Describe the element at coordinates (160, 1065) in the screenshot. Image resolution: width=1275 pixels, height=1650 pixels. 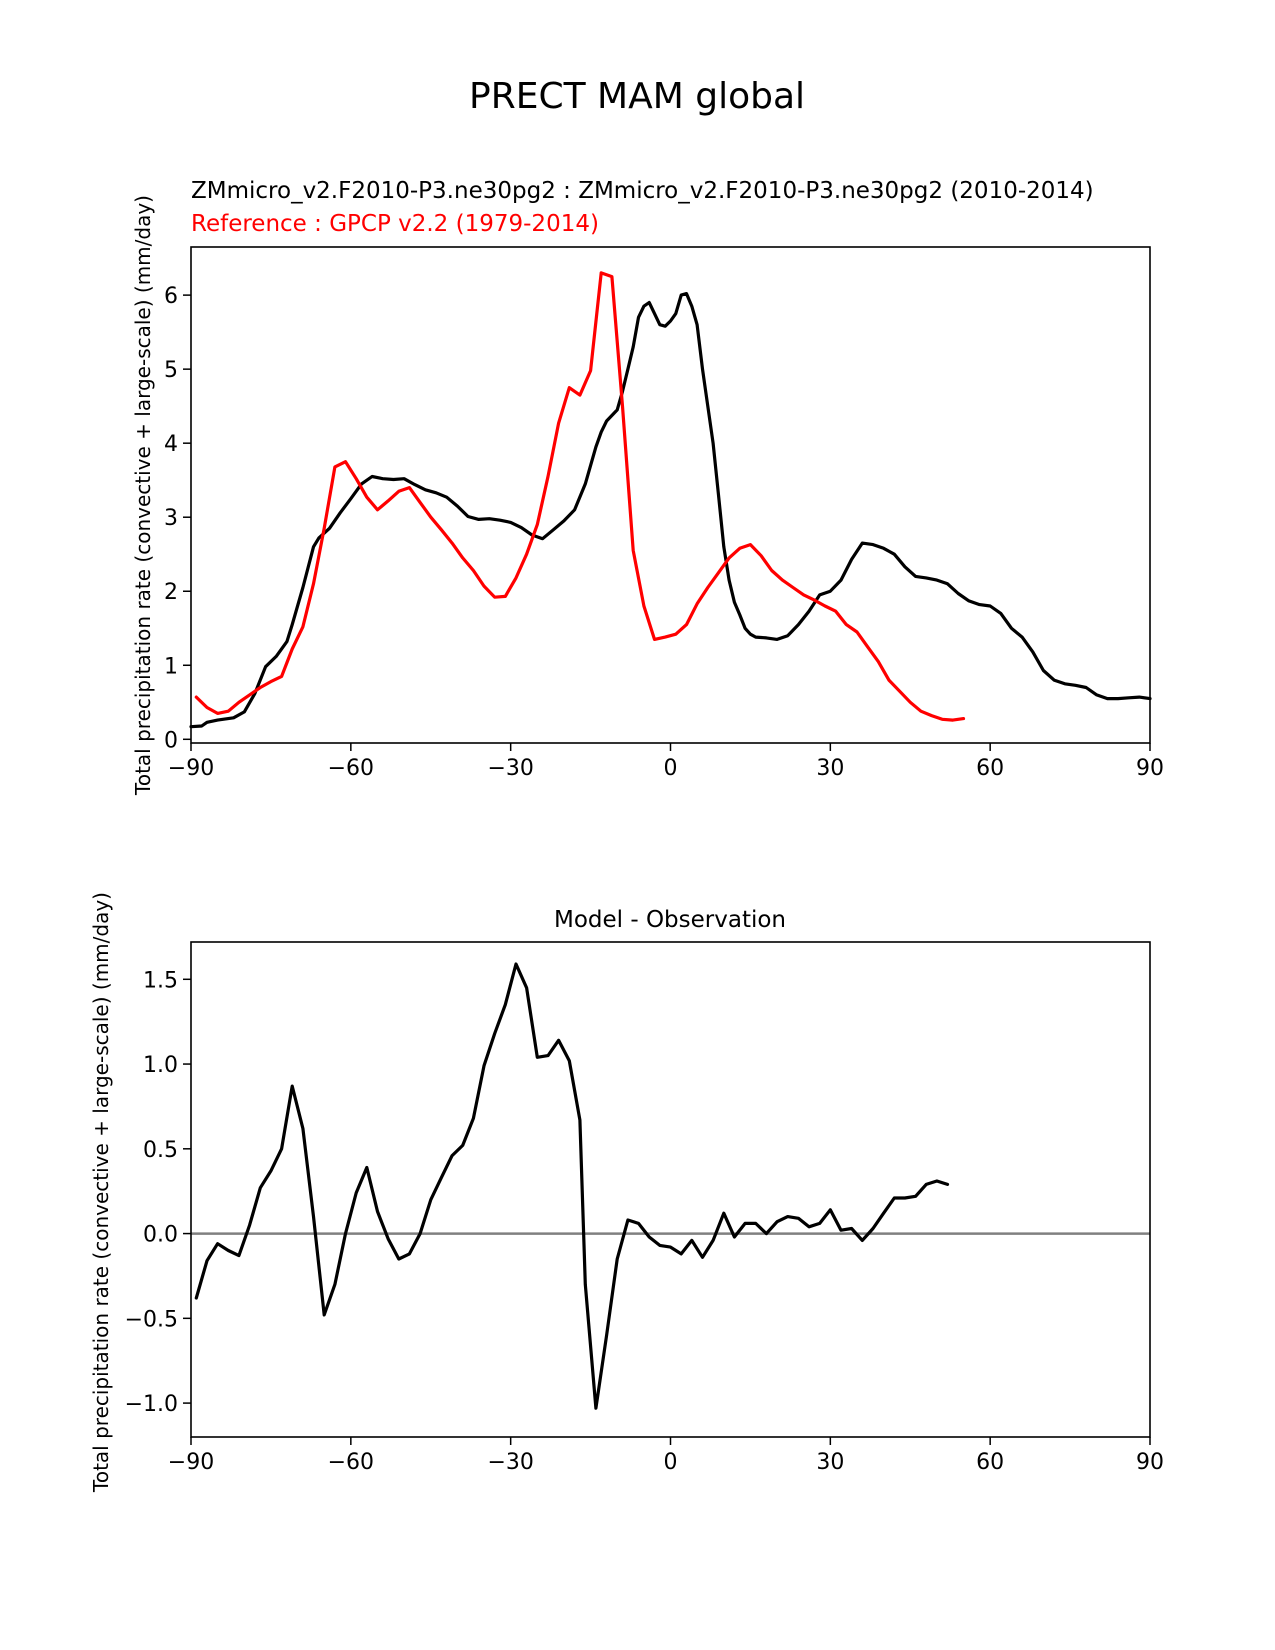
I see `bottom-y-tick-label: 1.0` at that location.